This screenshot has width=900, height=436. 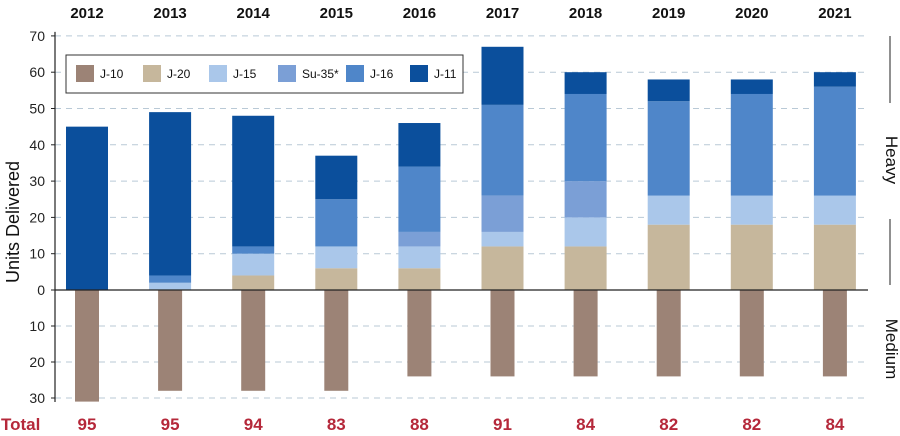 I want to click on y-tick-label: 50, so click(x=37, y=109).